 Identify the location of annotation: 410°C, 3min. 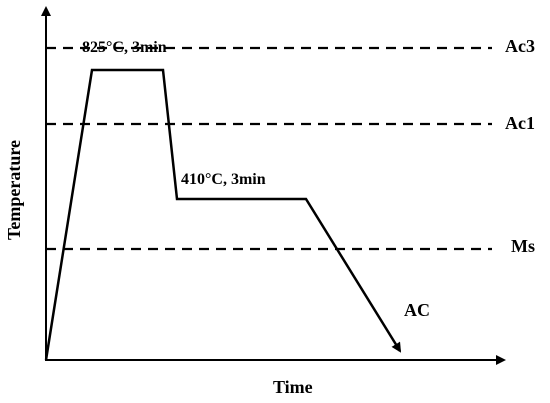
(223, 179).